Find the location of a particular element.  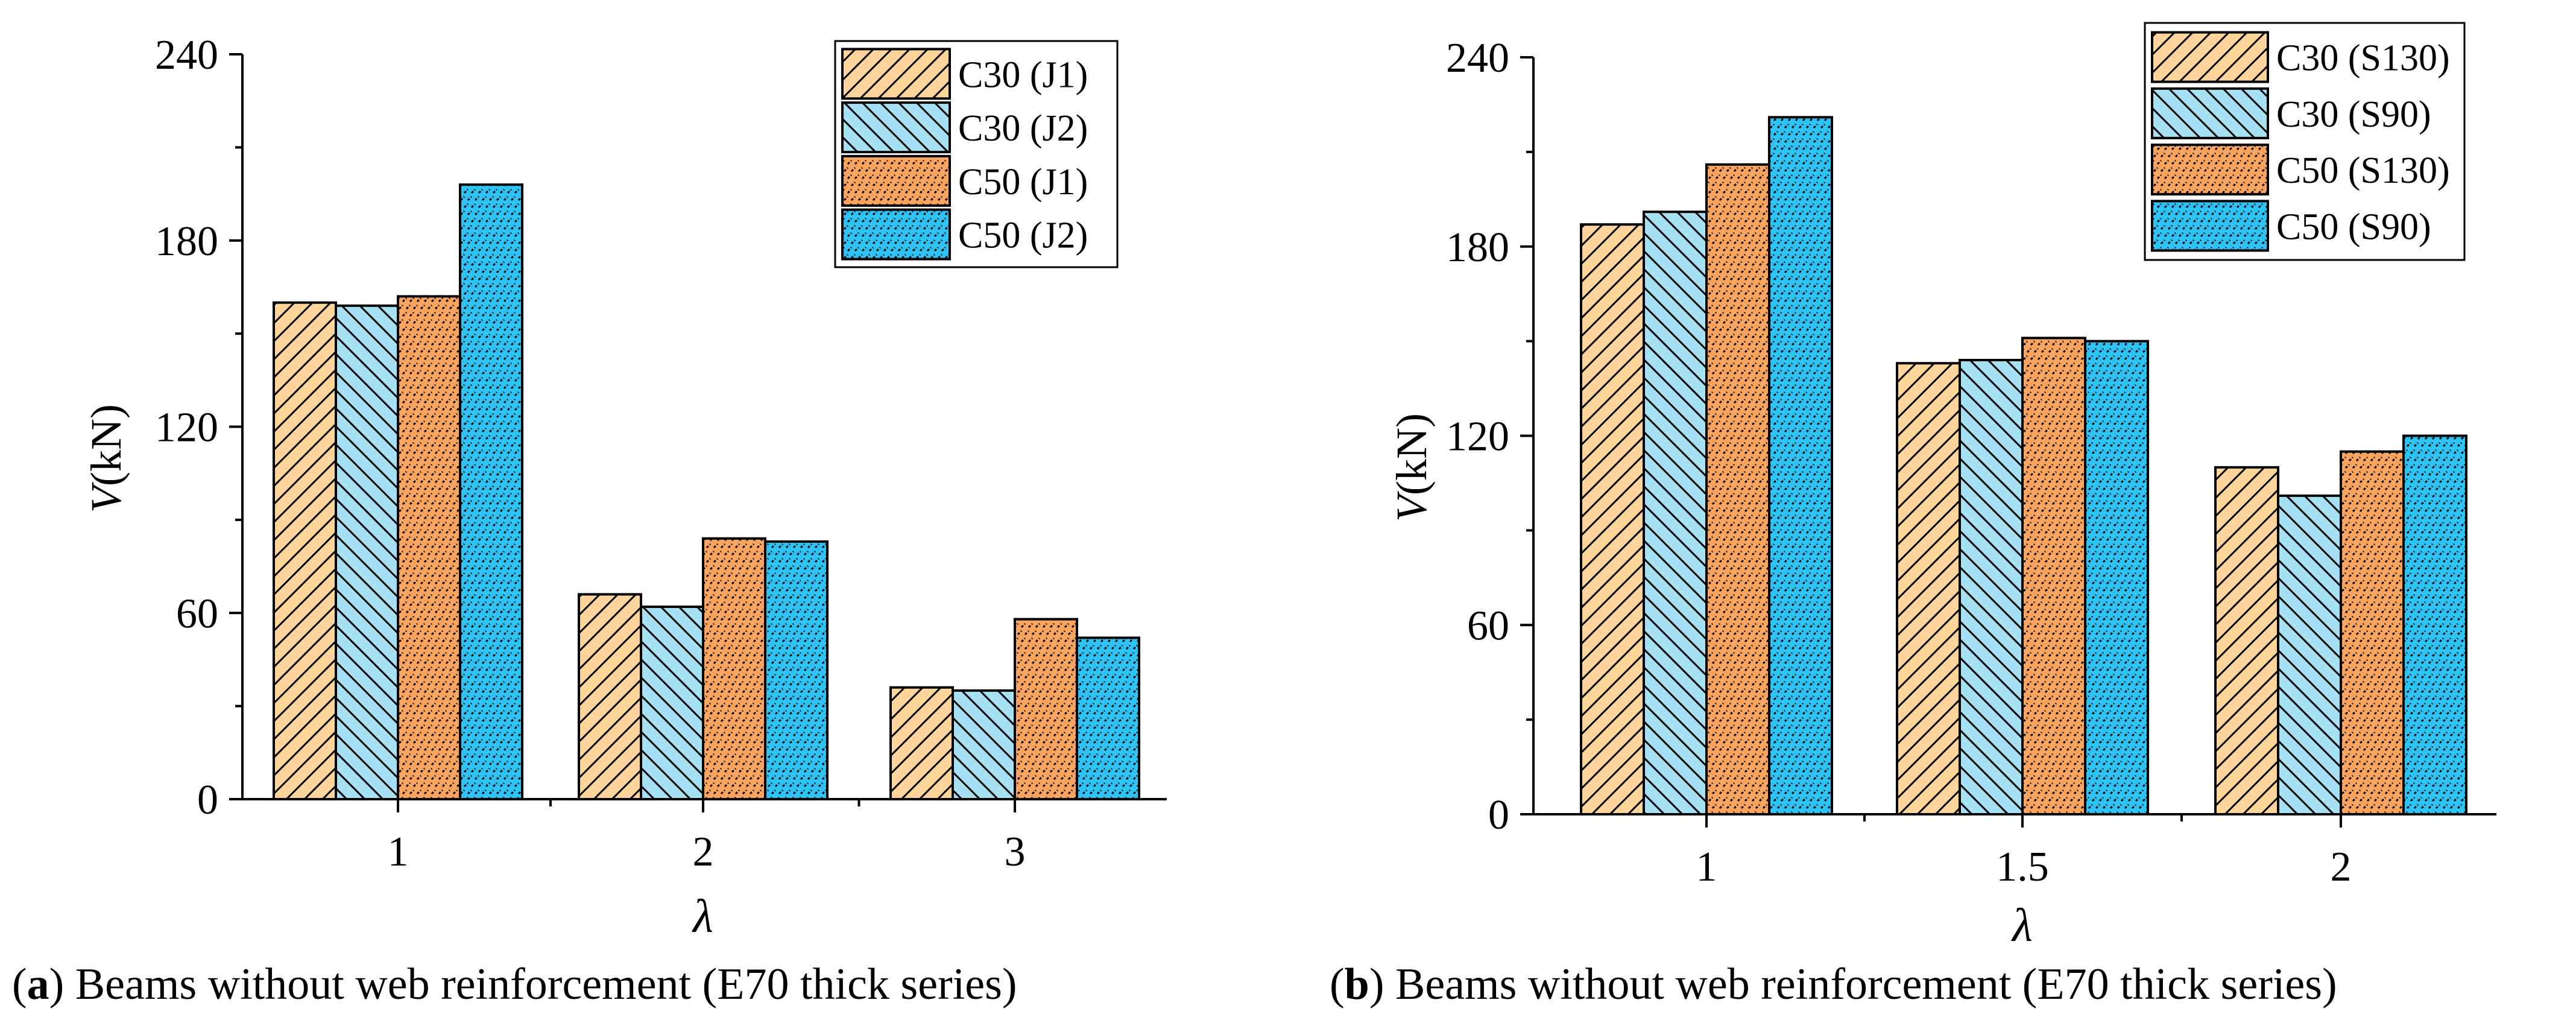

legend-label: C30 (J2) is located at coordinates (1023, 128).